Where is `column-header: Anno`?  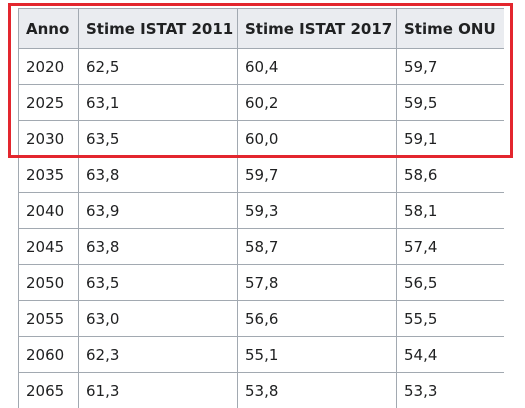 column-header: Anno is located at coordinates (48, 28).